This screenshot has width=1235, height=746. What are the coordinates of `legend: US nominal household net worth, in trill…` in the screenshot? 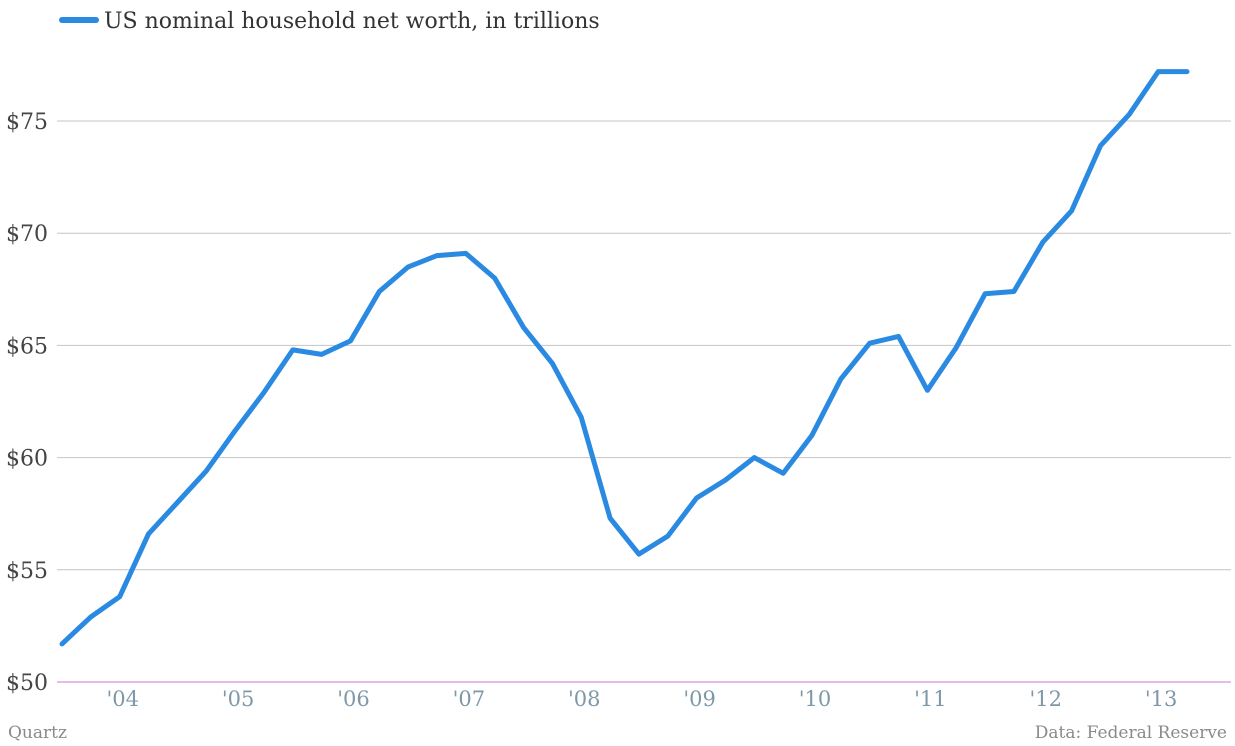 It's located at (329, 21).